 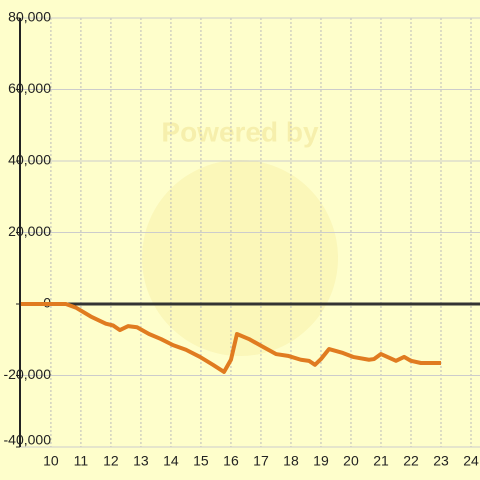 What do you see at coordinates (111, 461) in the screenshot?
I see `x-tick-label: 12` at bounding box center [111, 461].